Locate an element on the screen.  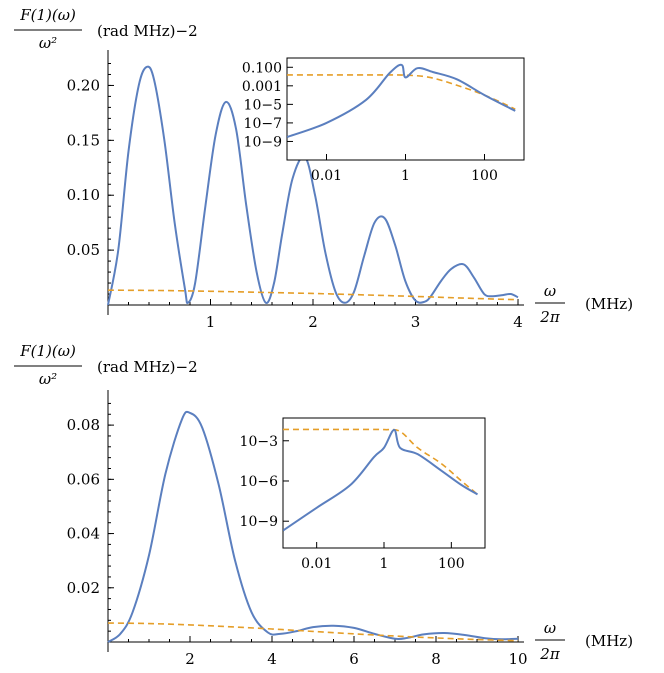
y-tick-label: 0.08 is located at coordinates (83, 425).